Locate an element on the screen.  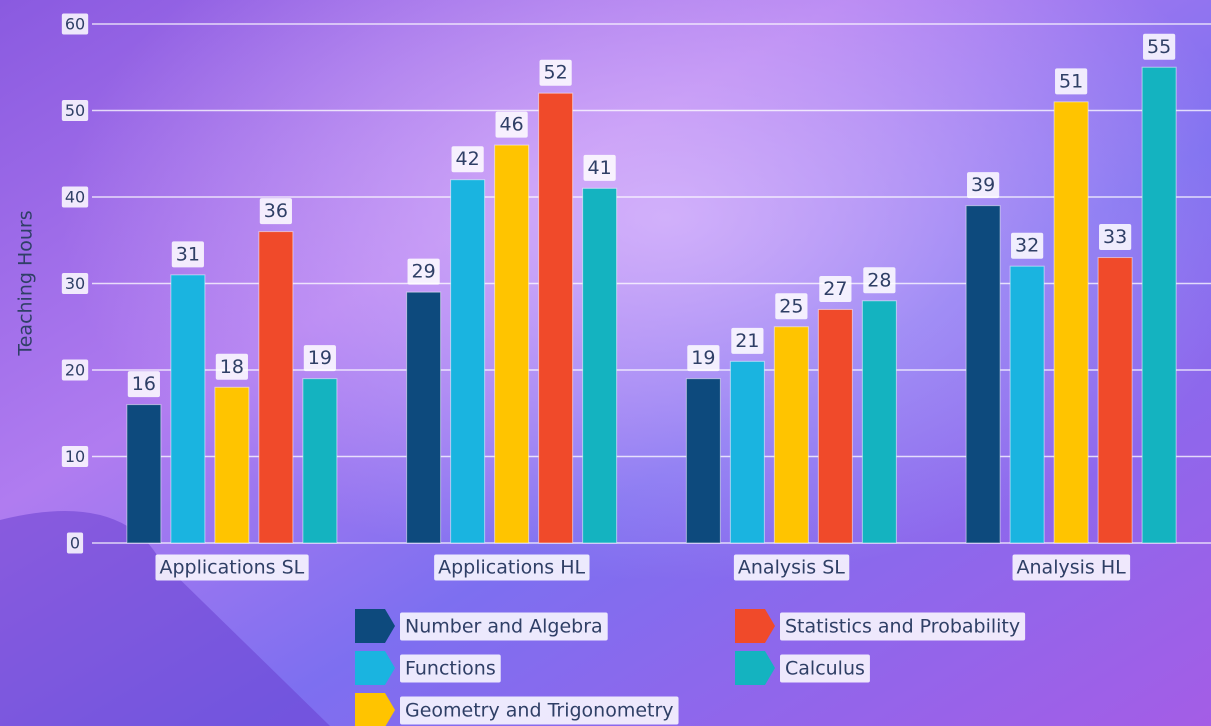
y-tick-label: 60 is located at coordinates (75, 24).